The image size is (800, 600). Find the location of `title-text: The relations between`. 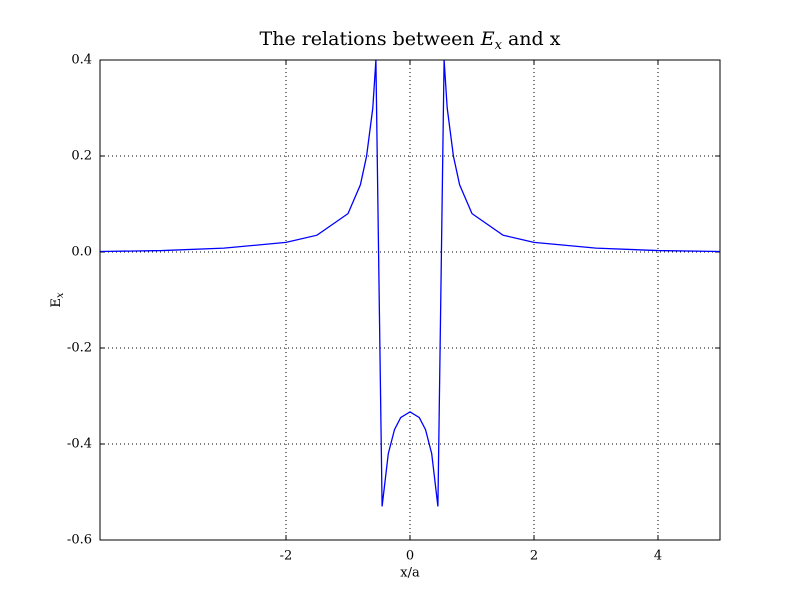

title-text: The relations between is located at coordinates (370, 39).